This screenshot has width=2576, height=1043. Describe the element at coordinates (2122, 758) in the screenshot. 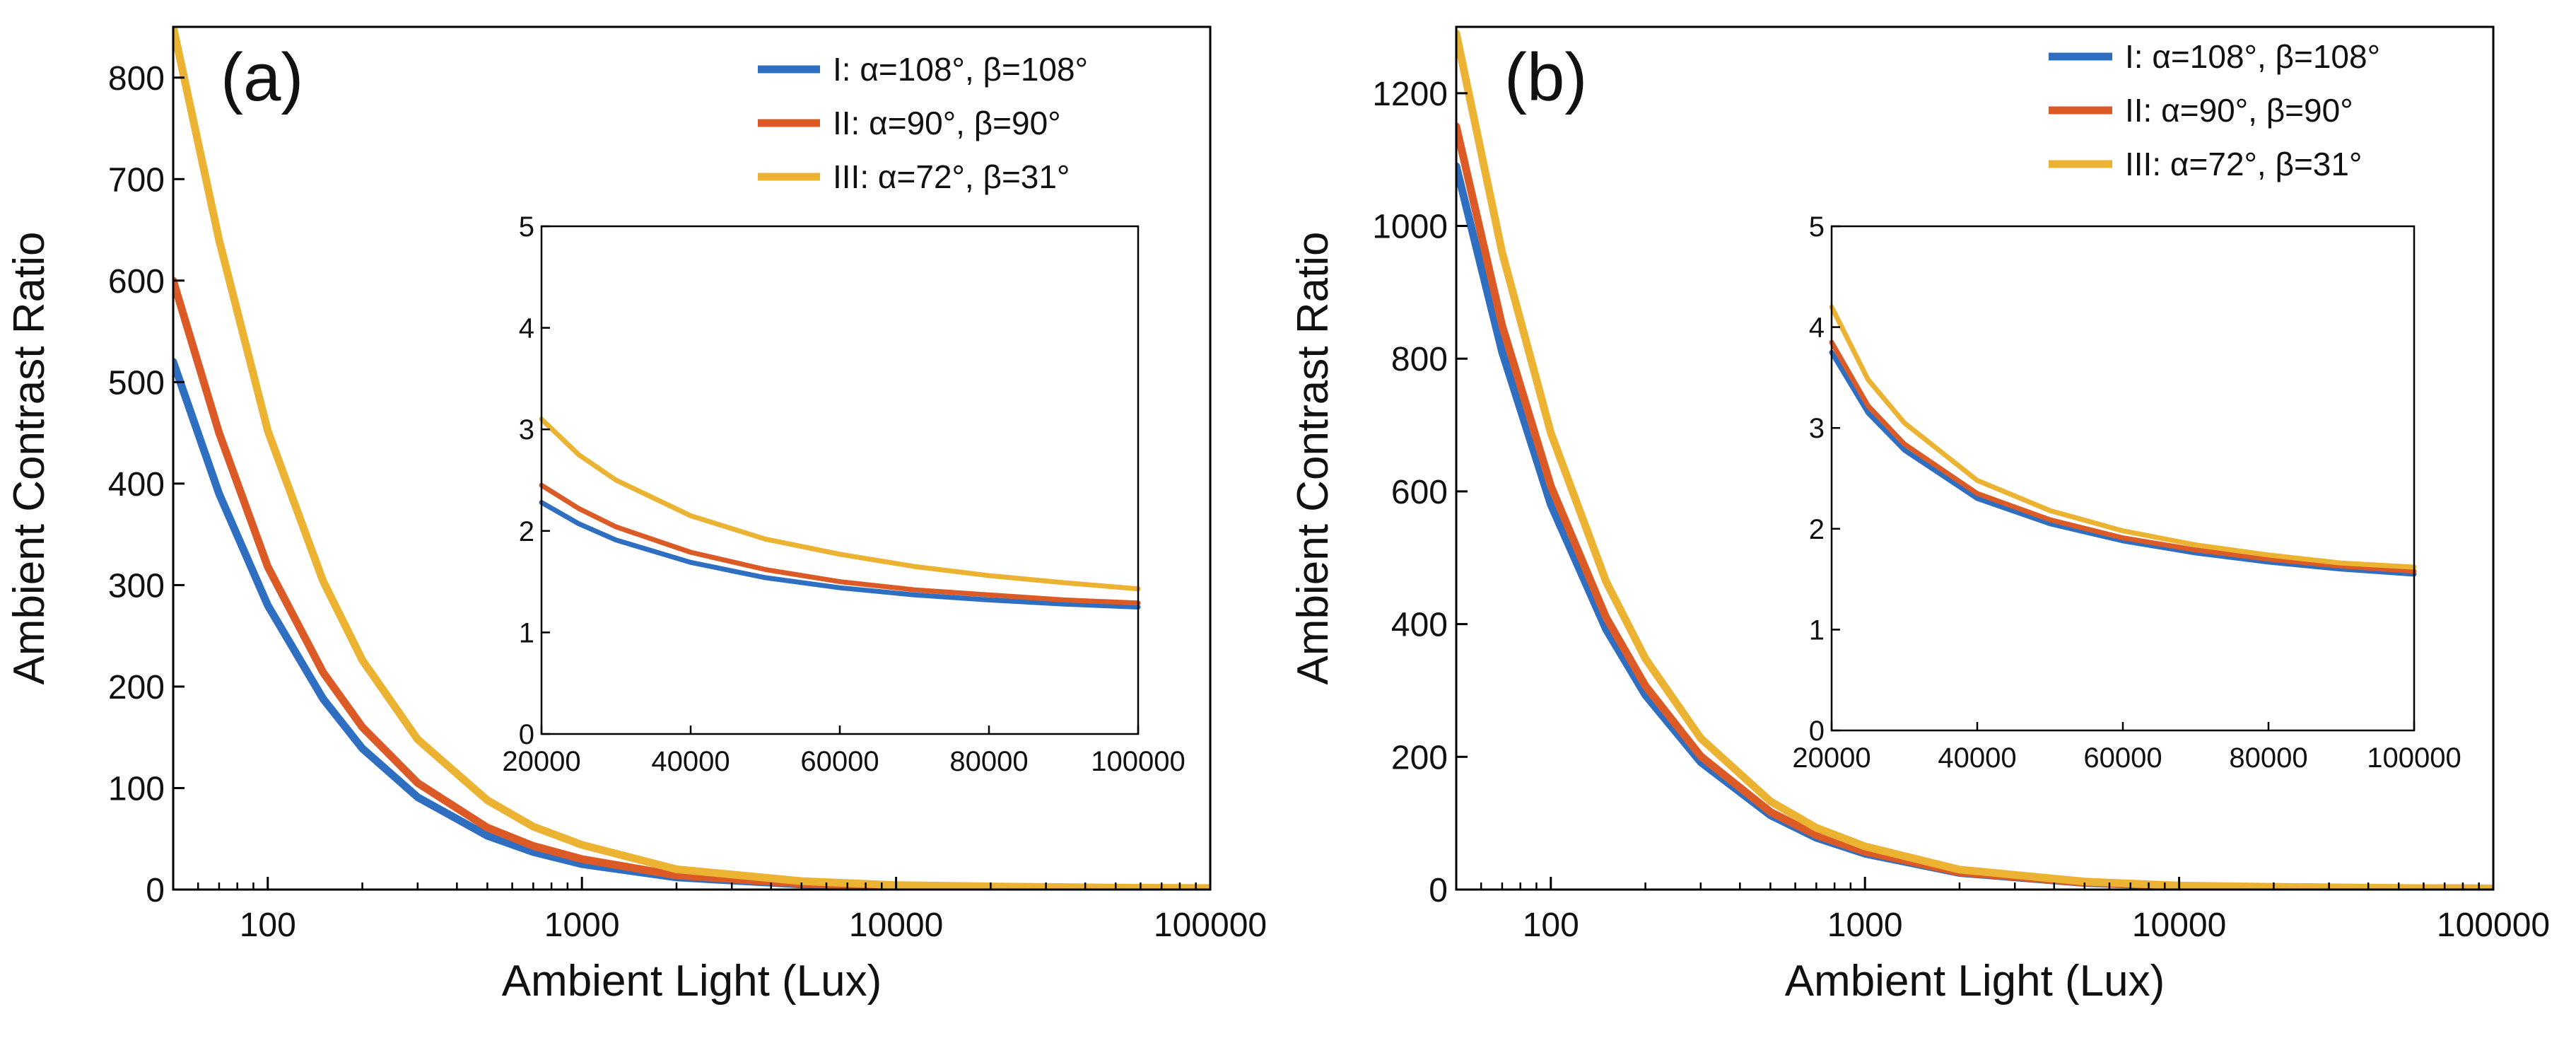

I see `panel-b-inset-xtick-label: 60000` at that location.